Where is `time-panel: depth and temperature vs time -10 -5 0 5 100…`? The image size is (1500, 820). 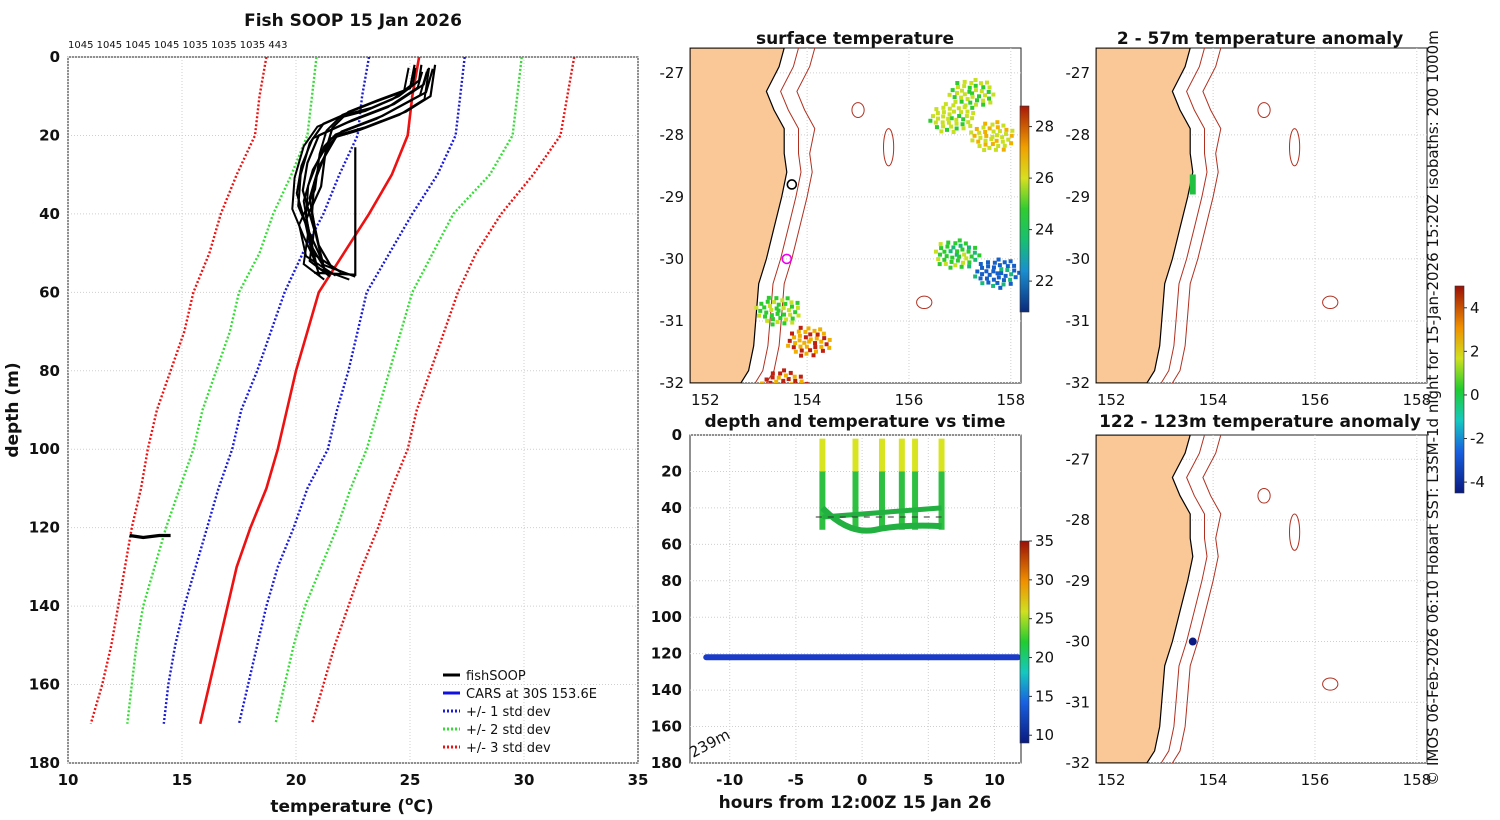
time-panel: depth and temperature vs time -10 -5 0 5 100… is located at coordinates (852, 612).